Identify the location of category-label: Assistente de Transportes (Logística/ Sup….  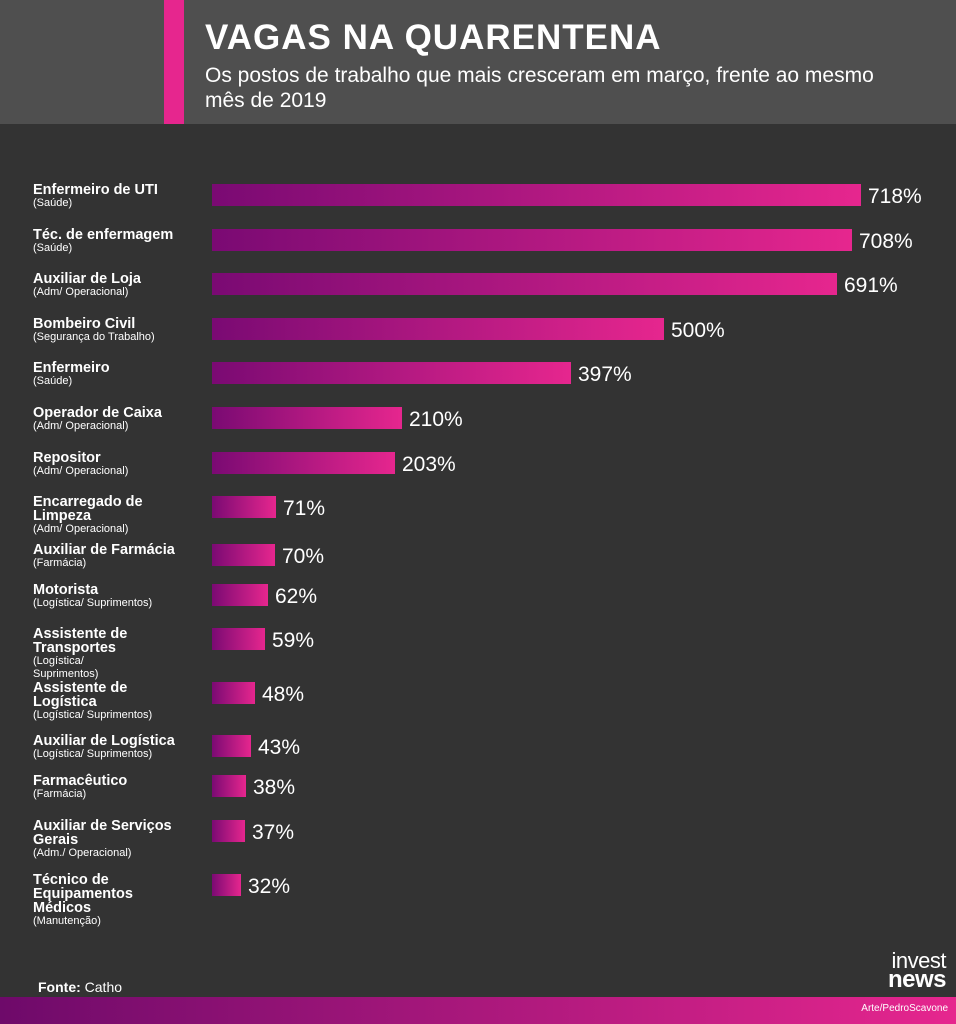
(90, 654).